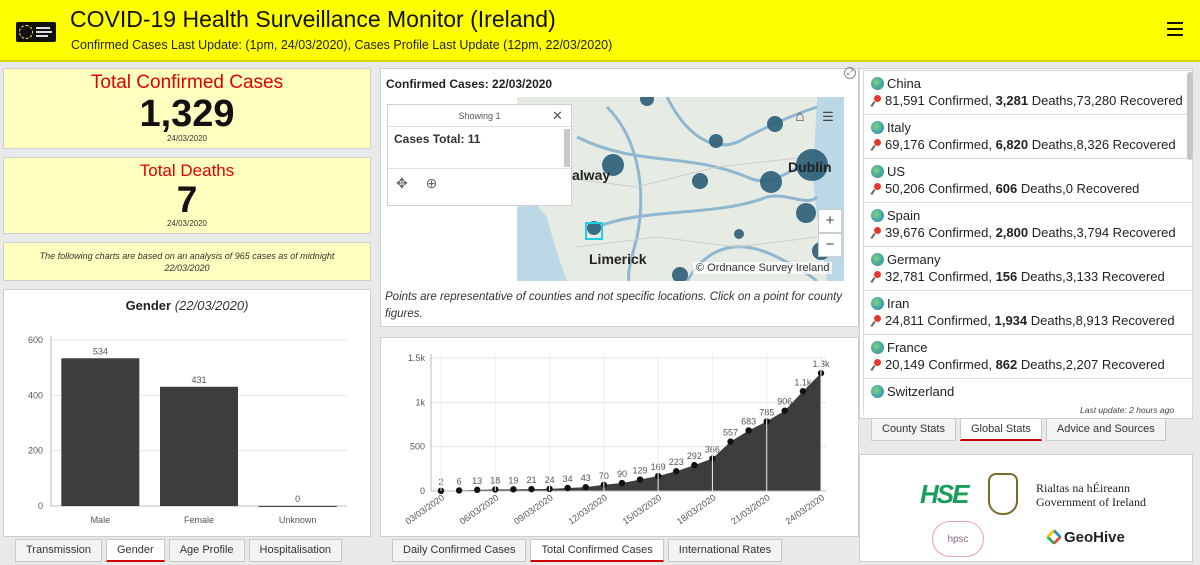  I want to click on right-tab-advice-and-sources: Advice and Sources, so click(1105, 429).